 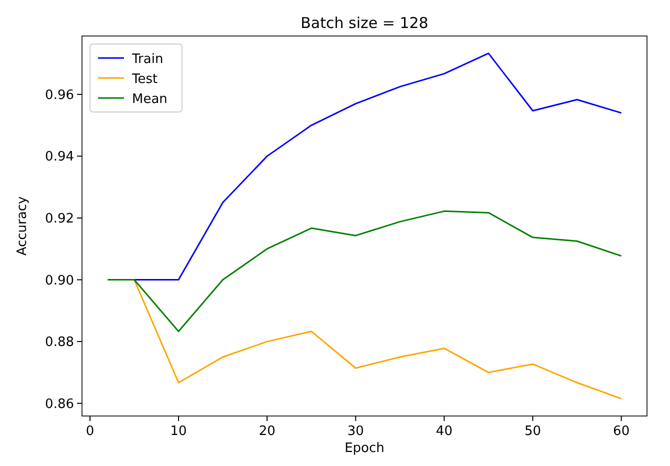 What do you see at coordinates (59, 404) in the screenshot?
I see `y-tick-label: 0.86` at bounding box center [59, 404].